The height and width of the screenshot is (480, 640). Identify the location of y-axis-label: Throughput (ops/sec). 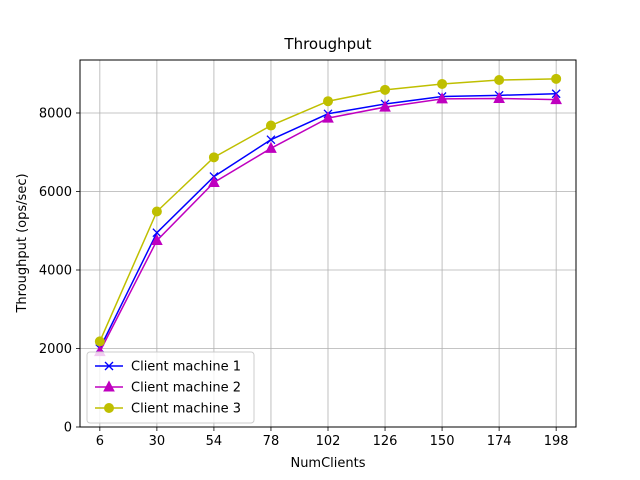
(22, 243).